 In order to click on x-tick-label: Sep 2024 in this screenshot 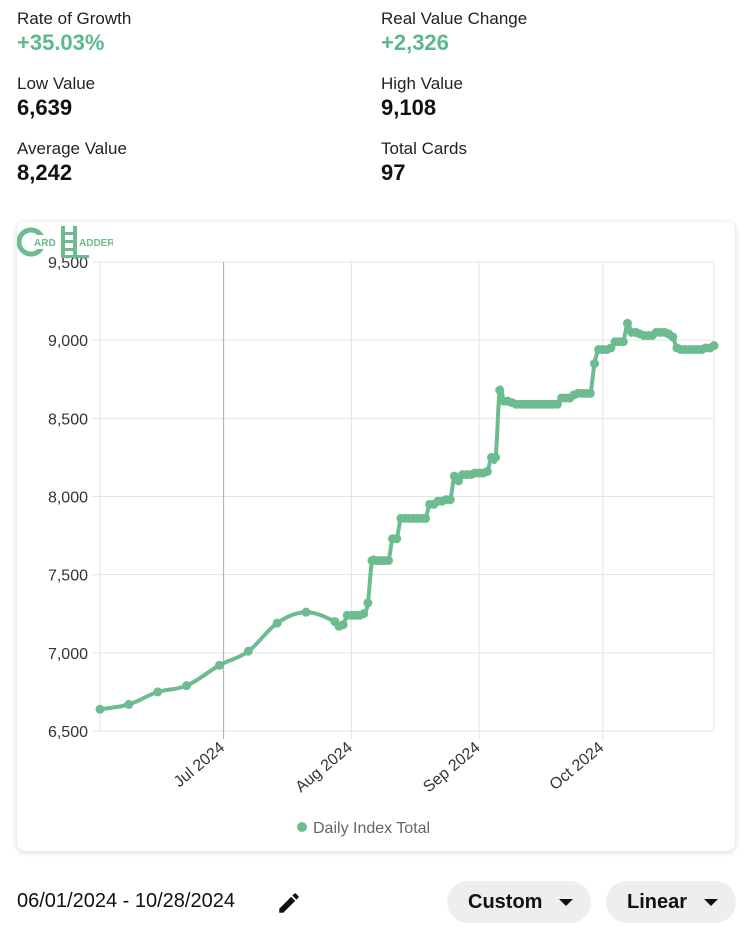, I will do `click(451, 767)`.